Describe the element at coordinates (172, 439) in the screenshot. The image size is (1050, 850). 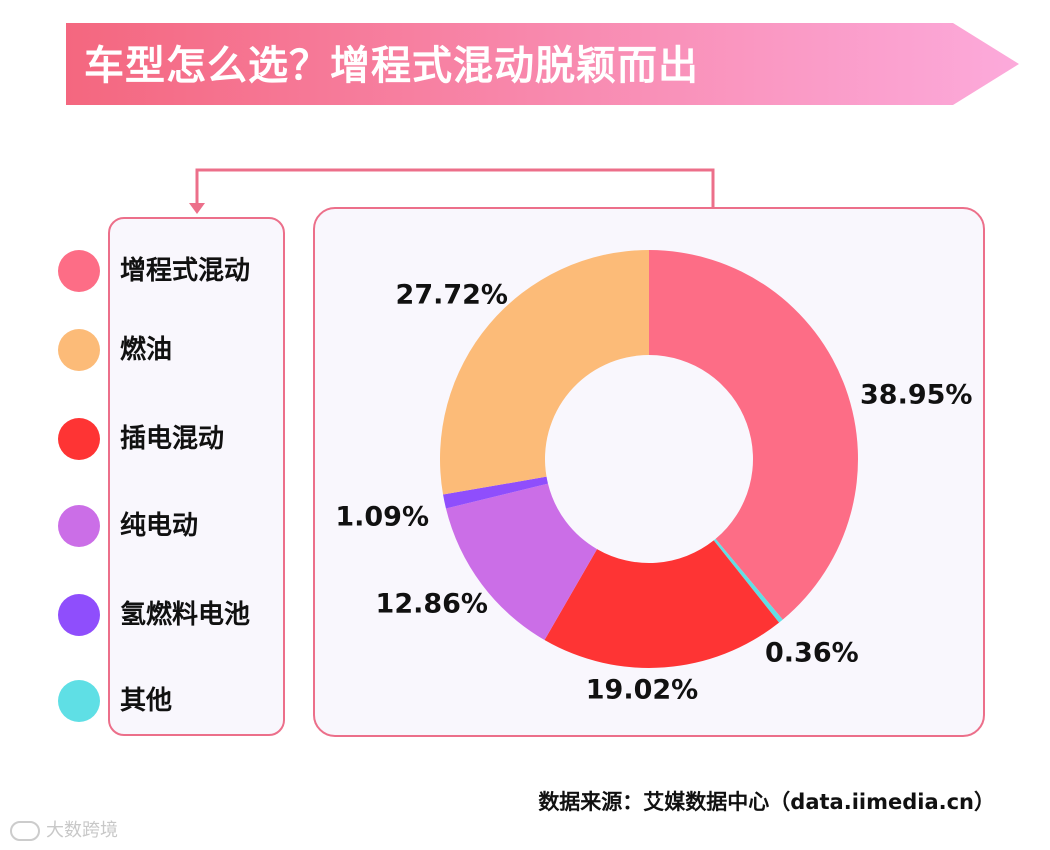
I see `legend-label: 插电混动` at that location.